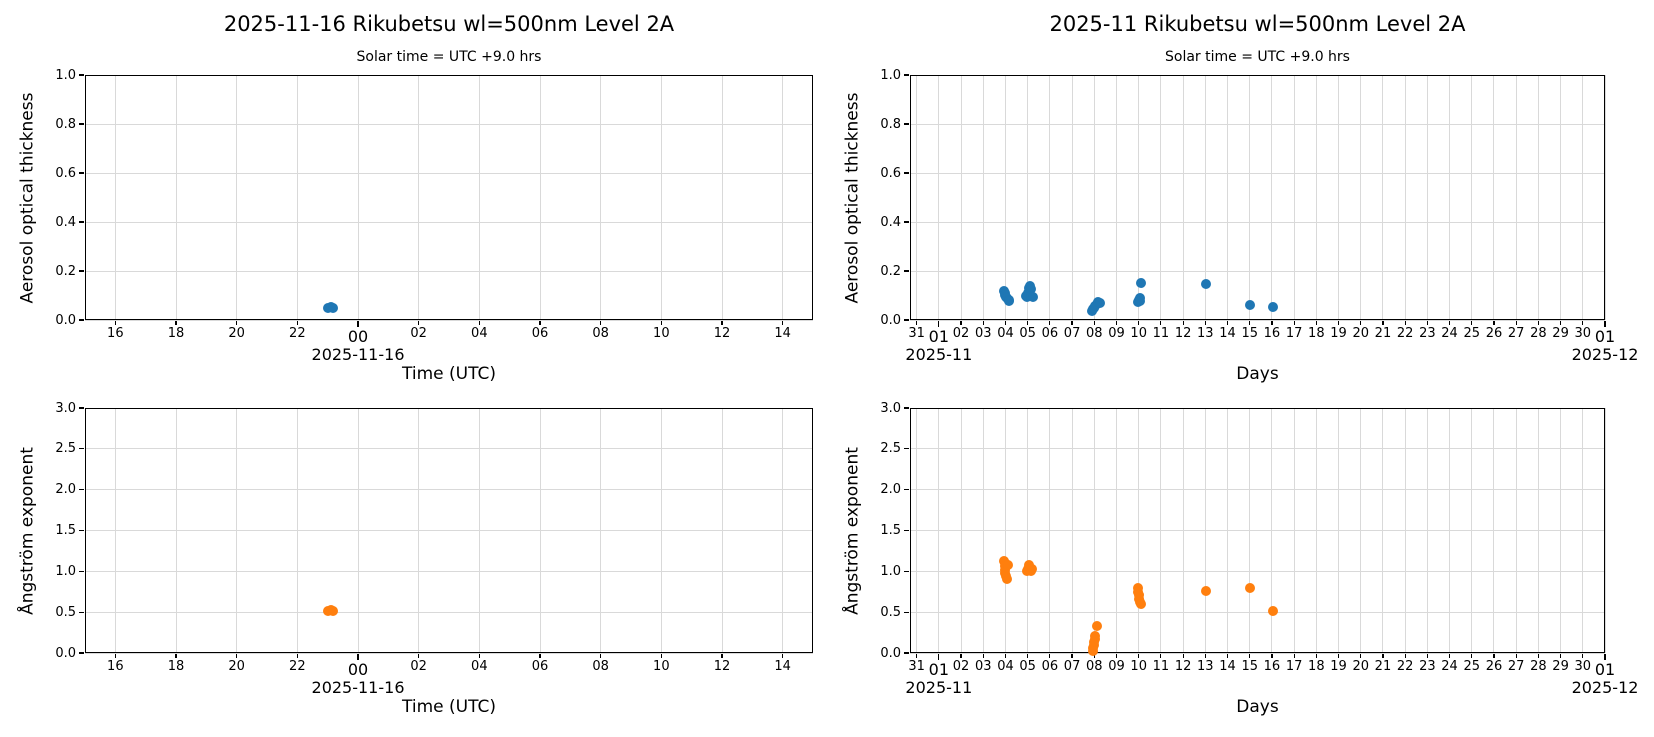 The height and width of the screenshot is (737, 1654). I want to click on x-tick-label: 31, so click(916, 666).